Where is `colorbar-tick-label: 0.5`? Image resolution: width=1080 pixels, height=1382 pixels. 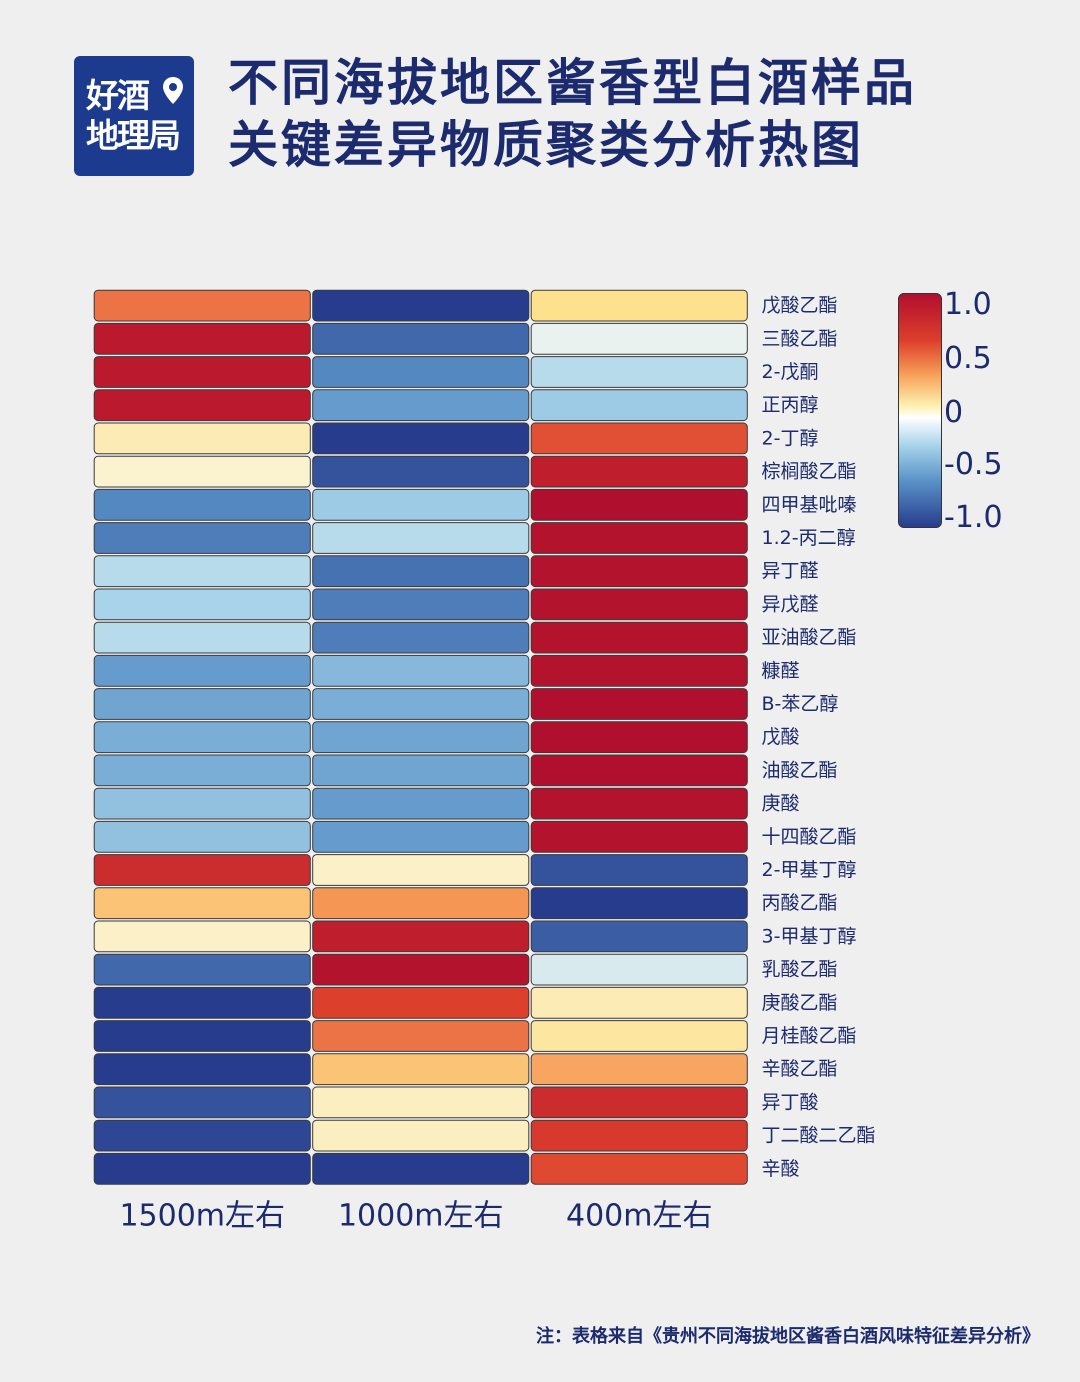
colorbar-tick-label: 0.5 is located at coordinates (968, 358).